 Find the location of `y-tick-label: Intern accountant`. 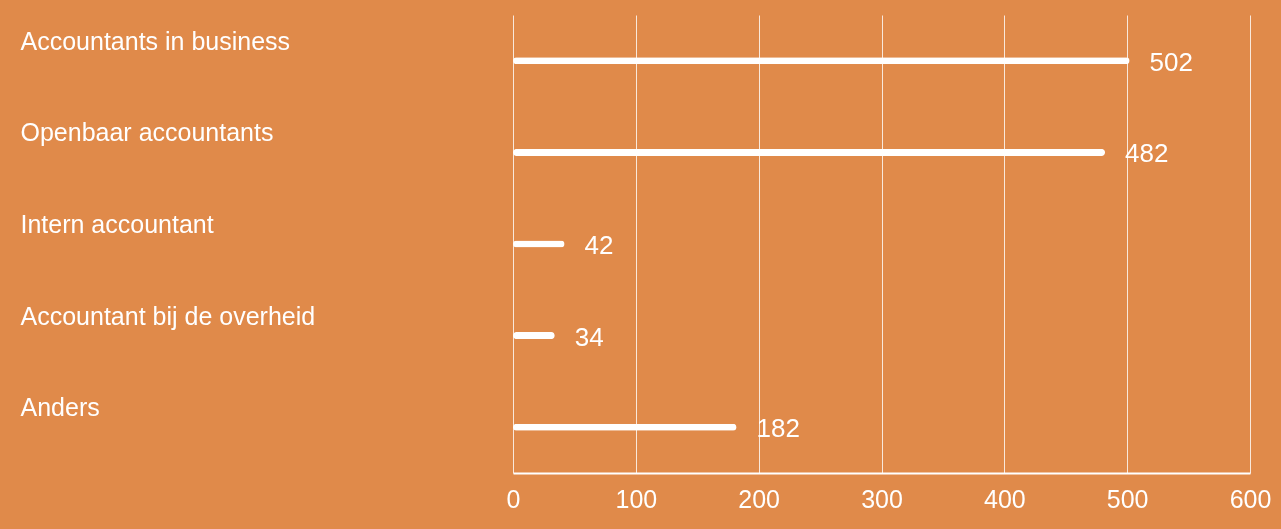

y-tick-label: Intern accountant is located at coordinates (117, 224).